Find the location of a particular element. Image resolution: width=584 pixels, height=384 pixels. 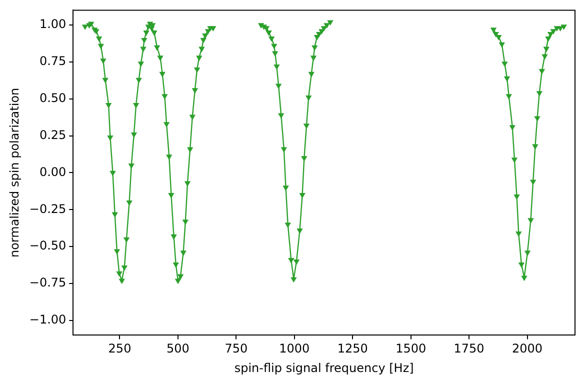

x-tick-label: 250 is located at coordinates (120, 349).